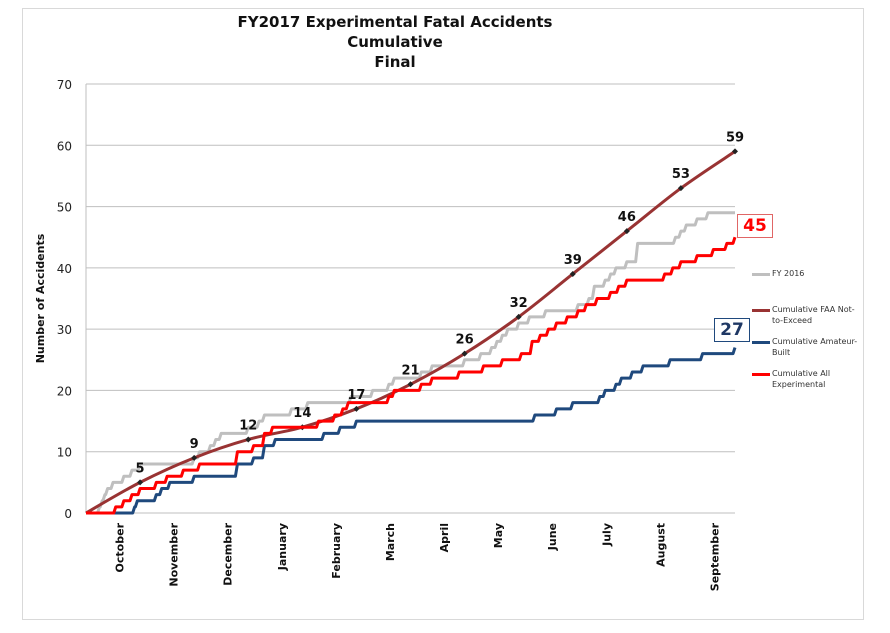 The image size is (890, 633). What do you see at coordinates (64, 391) in the screenshot?
I see `y-tick-label-20: 20` at bounding box center [64, 391].